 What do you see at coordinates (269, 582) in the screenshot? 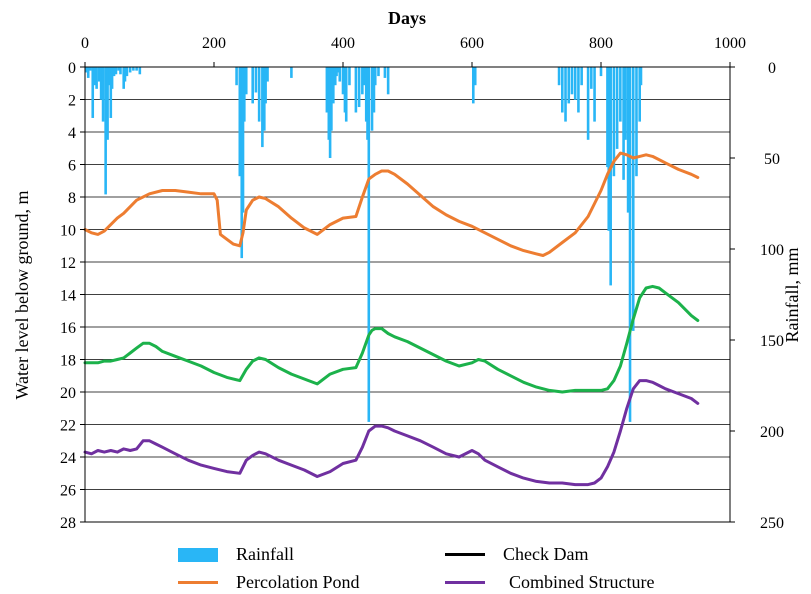
I see `legend-item-percolation-pond: Percolation Pond` at bounding box center [269, 582].